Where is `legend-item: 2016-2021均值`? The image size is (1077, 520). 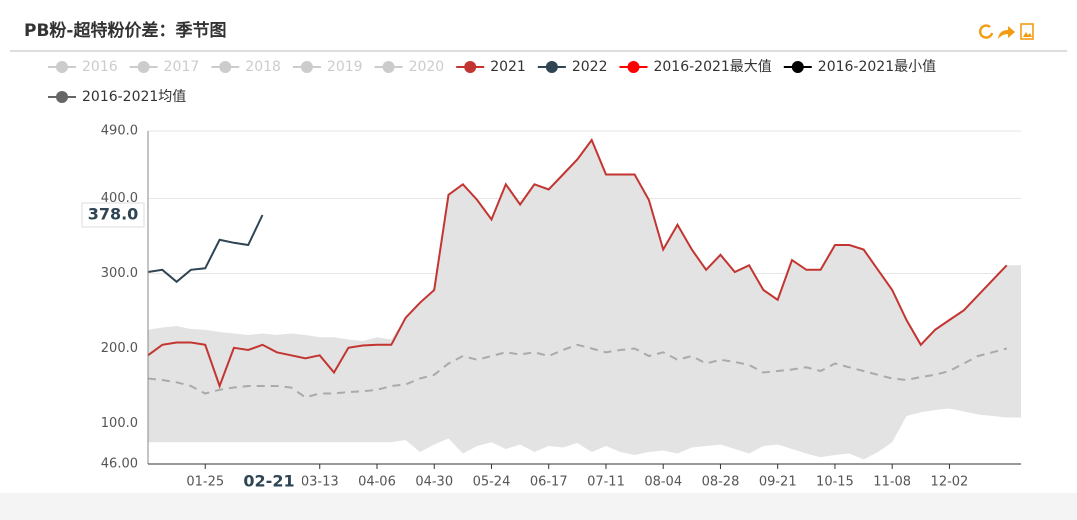
legend-item: 2016-2021均值 is located at coordinates (117, 97).